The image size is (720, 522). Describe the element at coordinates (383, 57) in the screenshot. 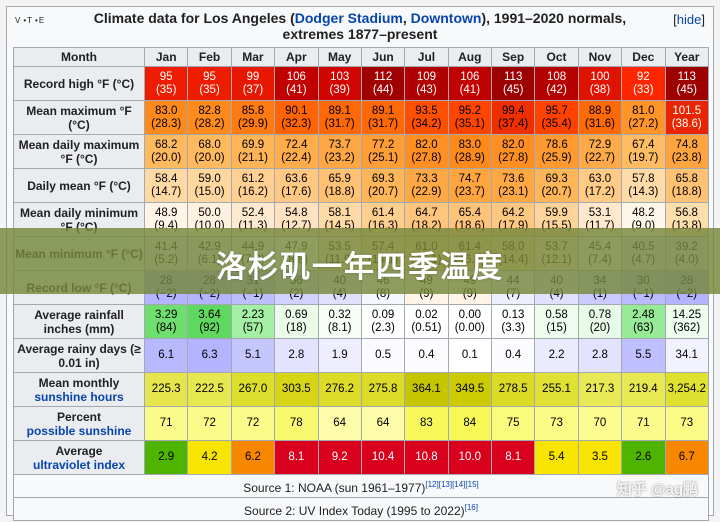

I see `month-header-cell: Jun` at that location.